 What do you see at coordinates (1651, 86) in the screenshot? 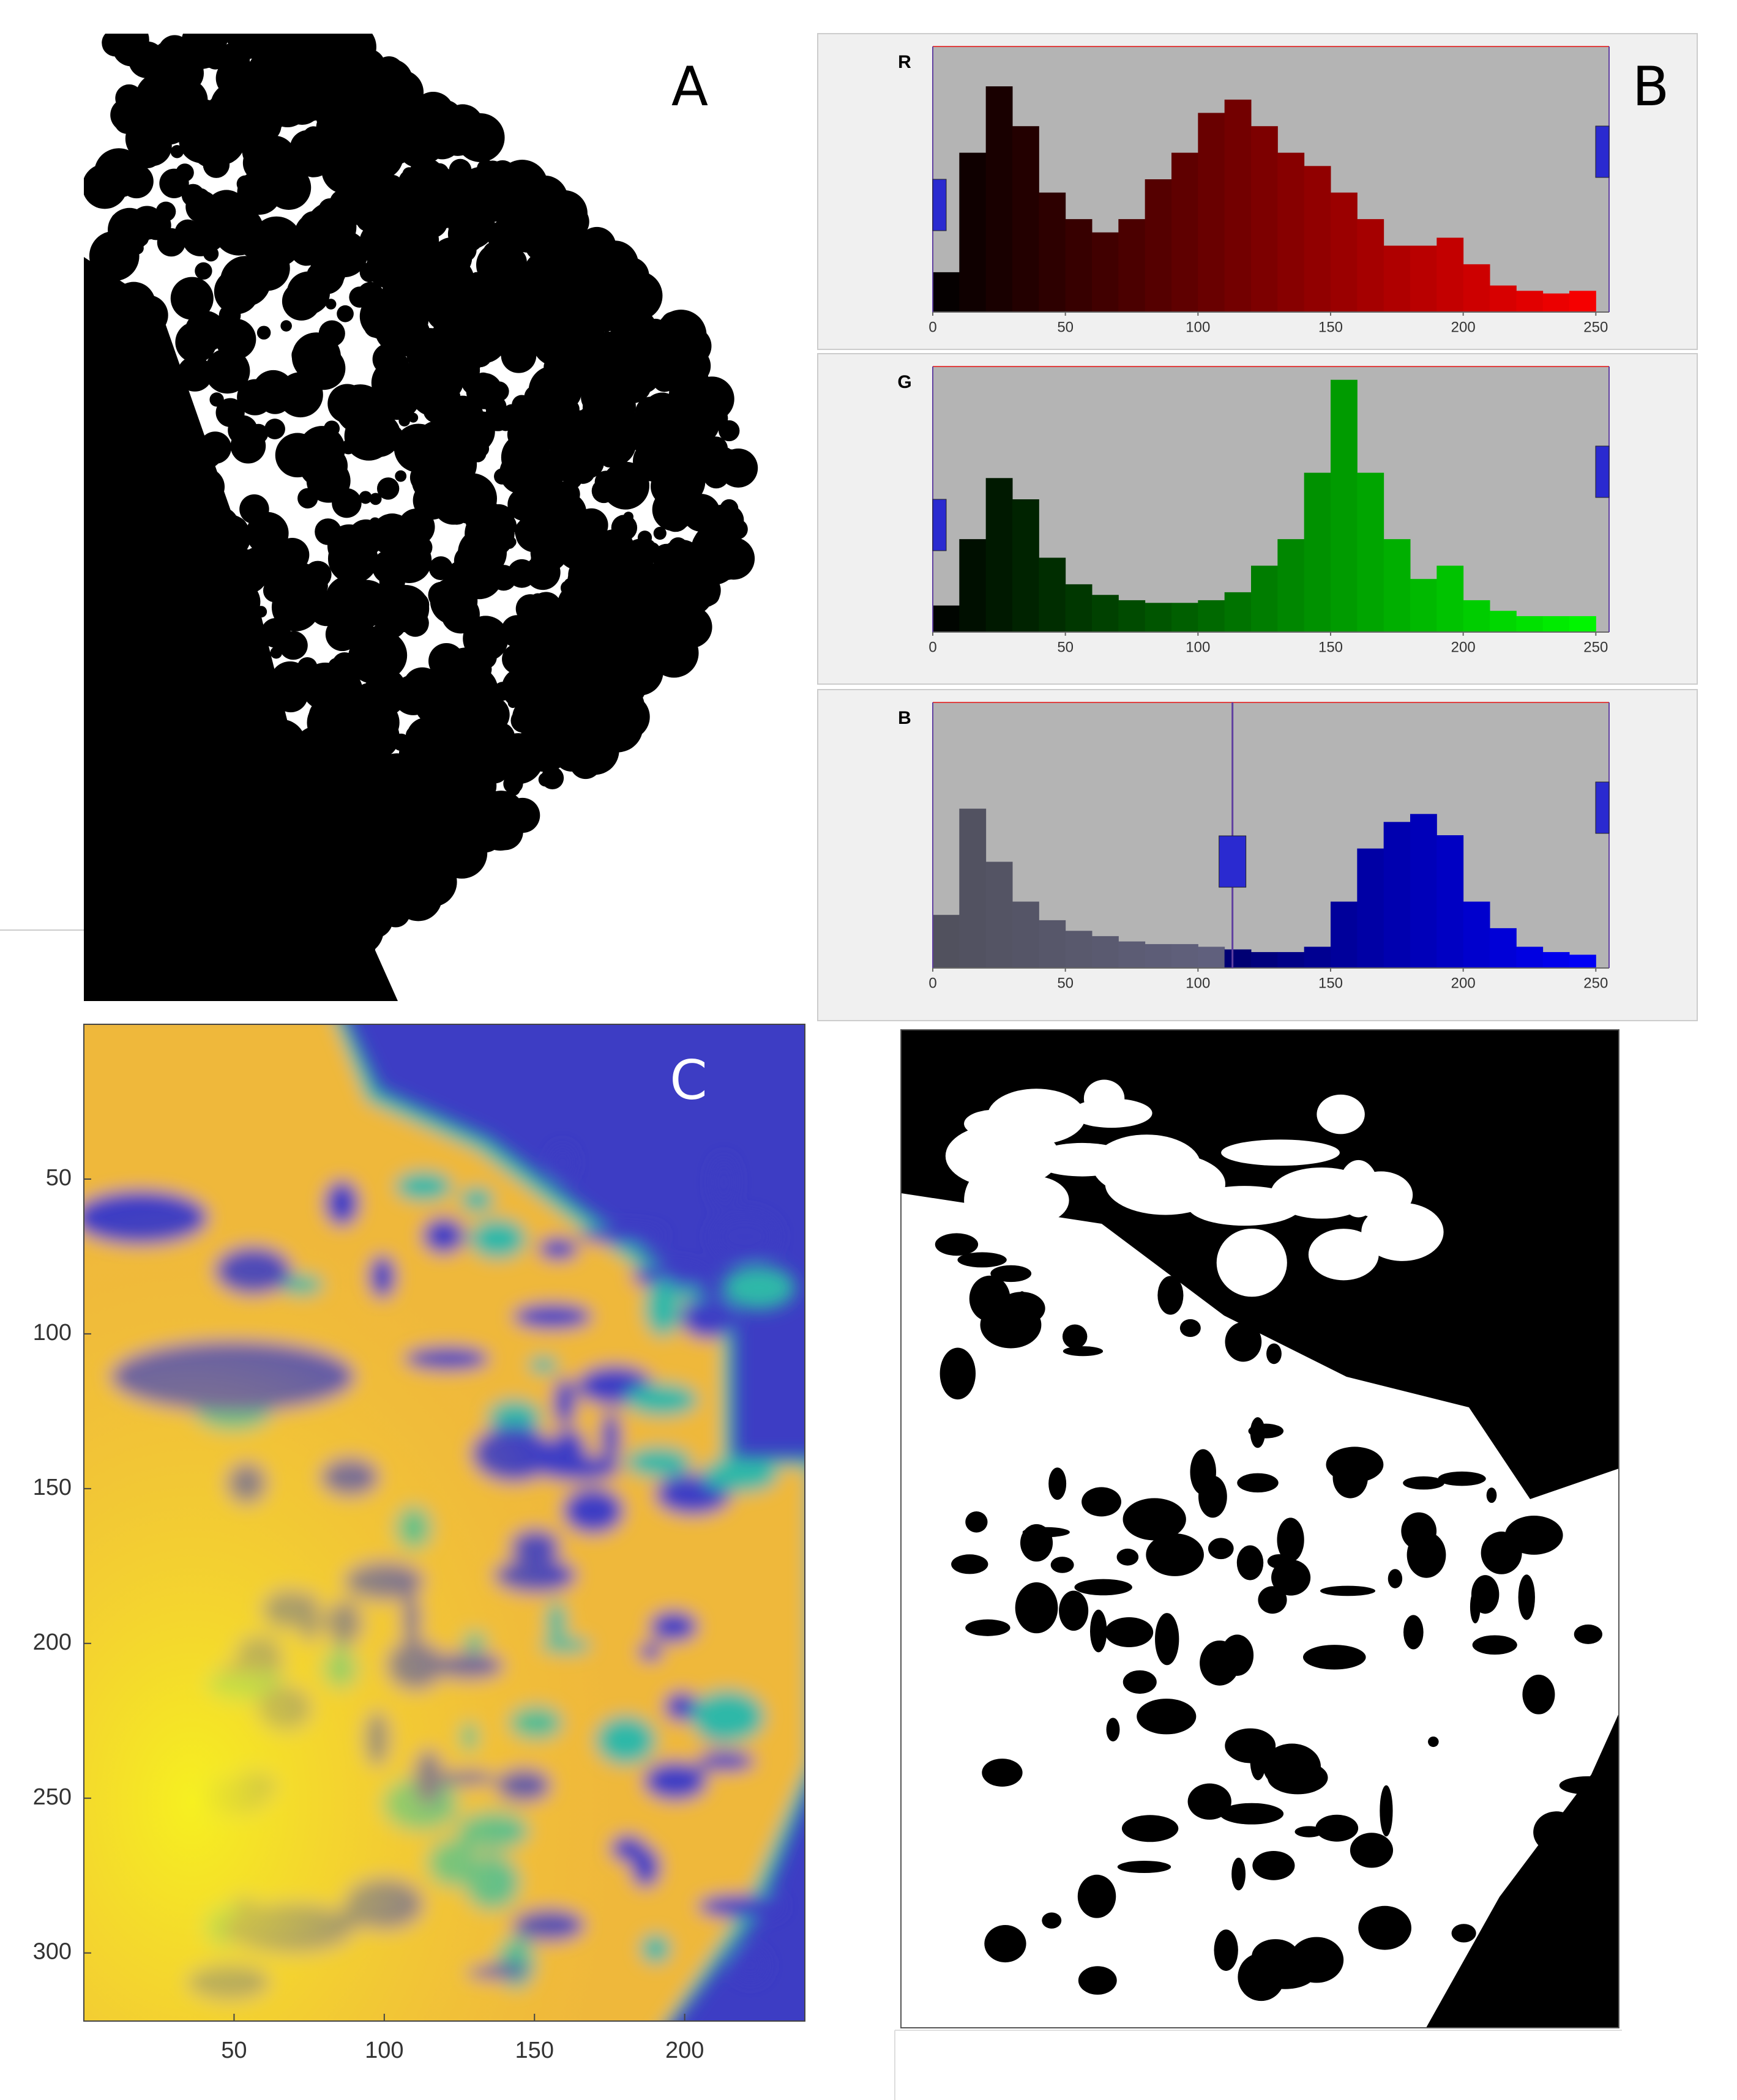
I see `panel-label: B` at bounding box center [1651, 86].